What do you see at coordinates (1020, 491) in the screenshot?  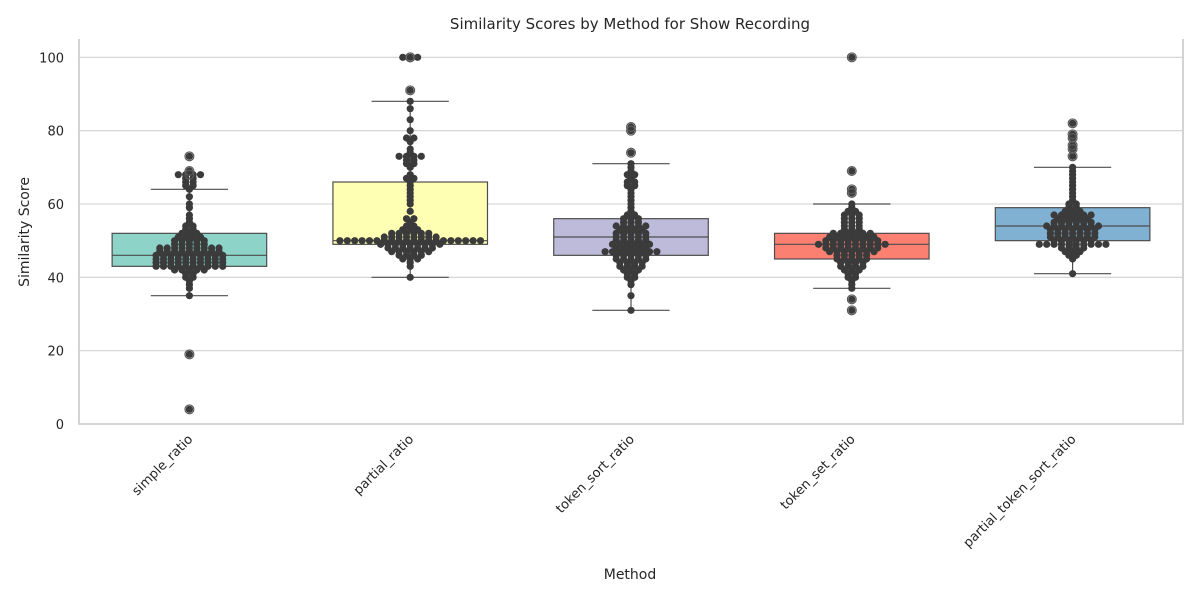 I see `x-tick-label: partial_token_sort_ratio` at bounding box center [1020, 491].